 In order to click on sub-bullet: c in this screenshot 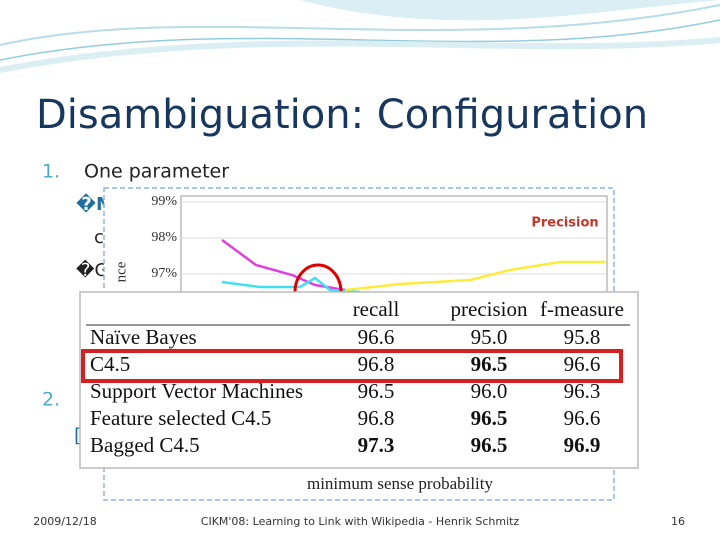, I will do `click(99, 237)`.